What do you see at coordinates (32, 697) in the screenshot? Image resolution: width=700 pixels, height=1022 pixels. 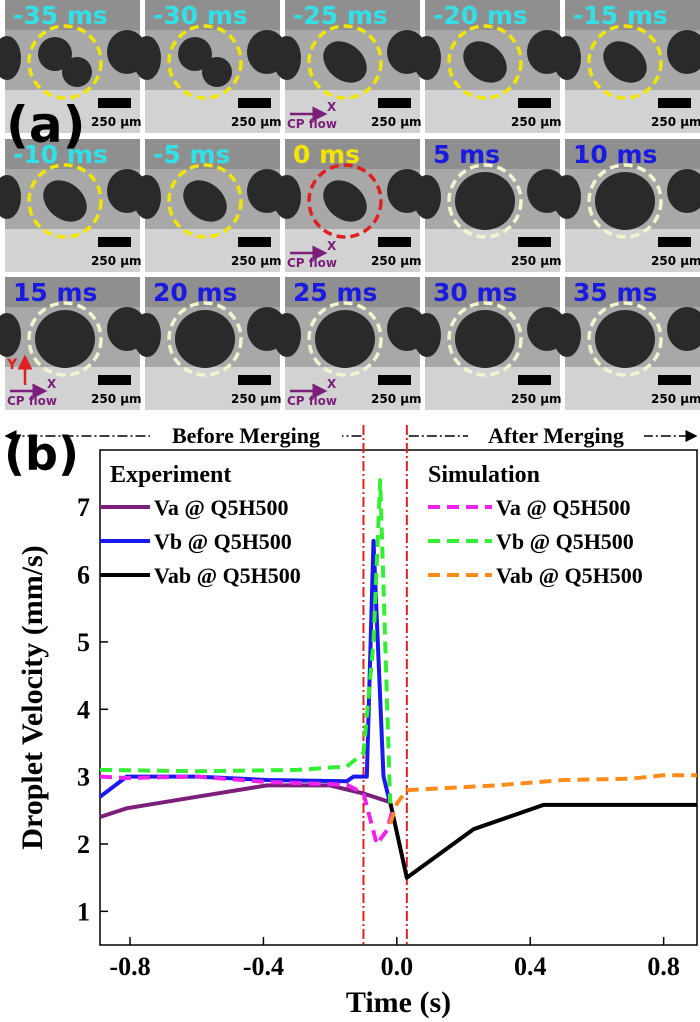 I see `y-axis-title: Droplet Velocity (mm/s)` at bounding box center [32, 697].